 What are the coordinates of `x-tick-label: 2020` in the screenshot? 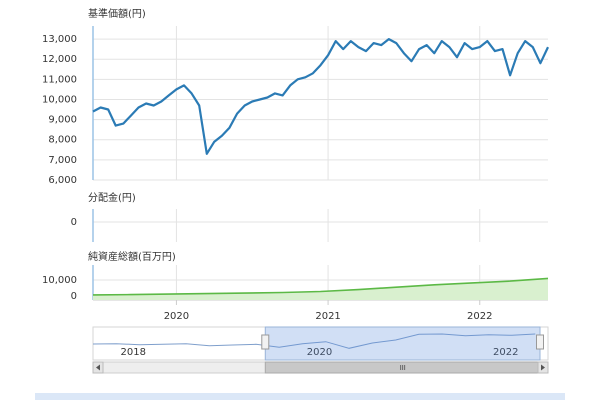 It's located at (176, 316).